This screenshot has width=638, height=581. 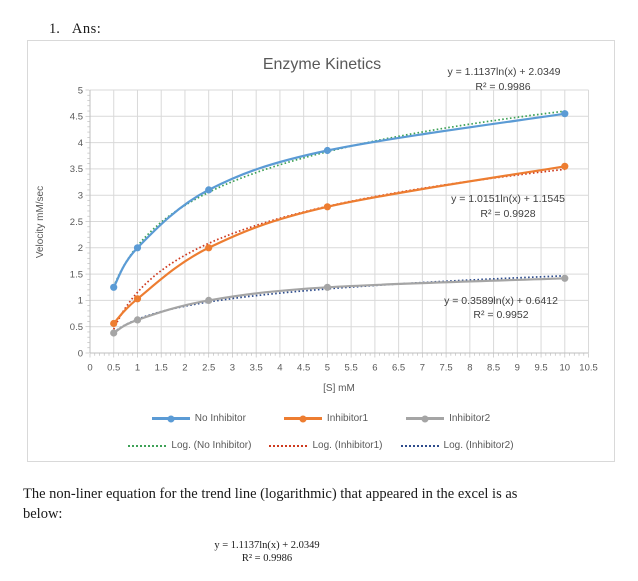 I want to click on legend-item-log-no-inhibitor: Log. (No Inhibitor), so click(x=189, y=445).